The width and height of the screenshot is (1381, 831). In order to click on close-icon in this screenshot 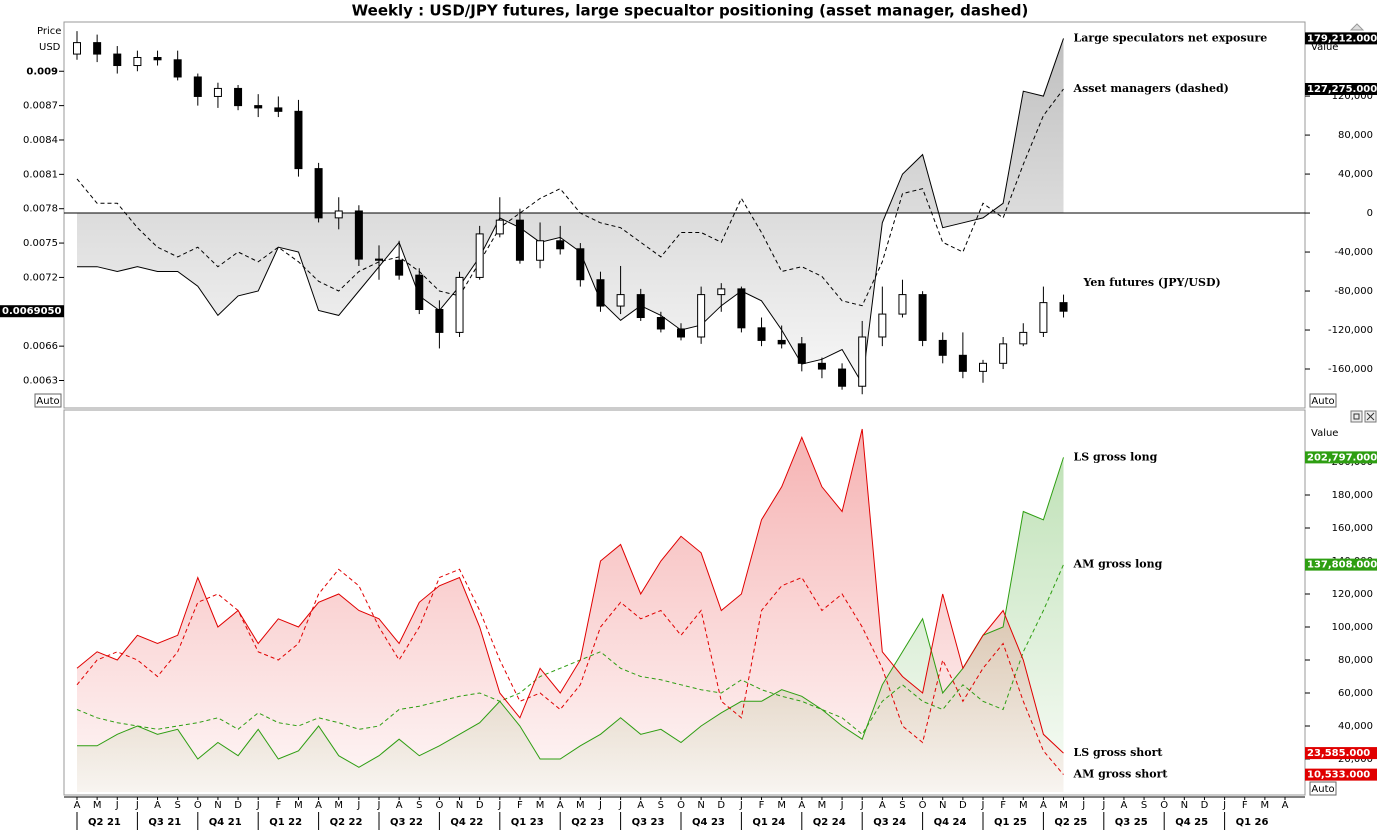, I will do `click(1370, 416)`.